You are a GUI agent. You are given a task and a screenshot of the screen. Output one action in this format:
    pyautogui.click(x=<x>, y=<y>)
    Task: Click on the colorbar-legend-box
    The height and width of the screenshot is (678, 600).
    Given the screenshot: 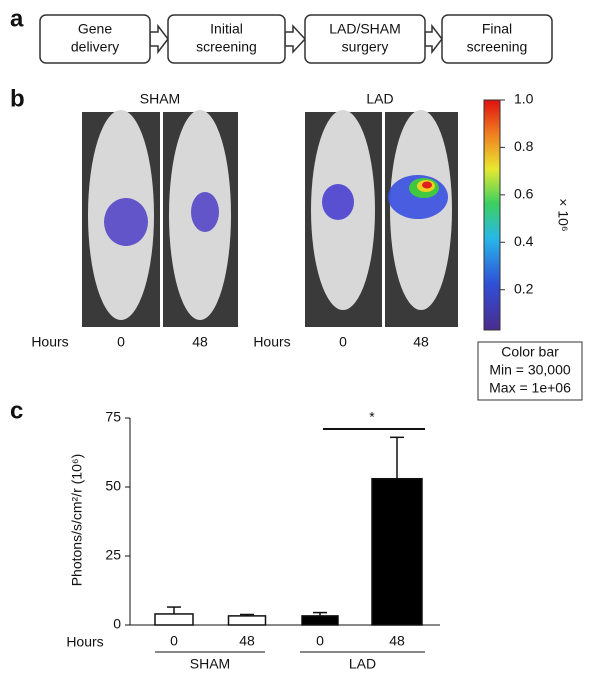 What is the action you would take?
    pyautogui.click(x=530, y=371)
    